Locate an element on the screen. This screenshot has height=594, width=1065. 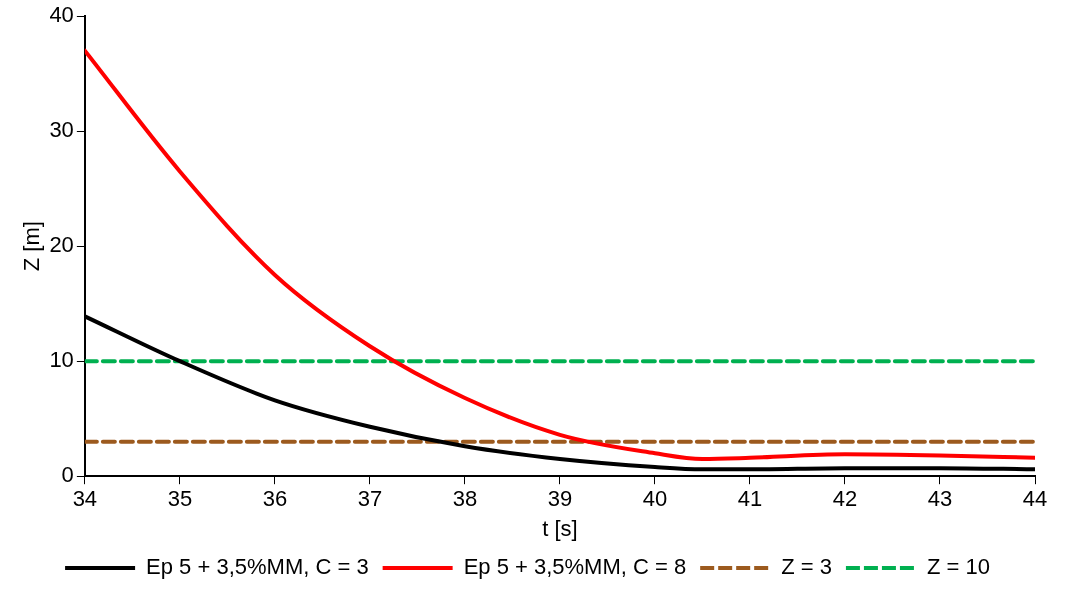
x-tick-label: 37 is located at coordinates (370, 499).